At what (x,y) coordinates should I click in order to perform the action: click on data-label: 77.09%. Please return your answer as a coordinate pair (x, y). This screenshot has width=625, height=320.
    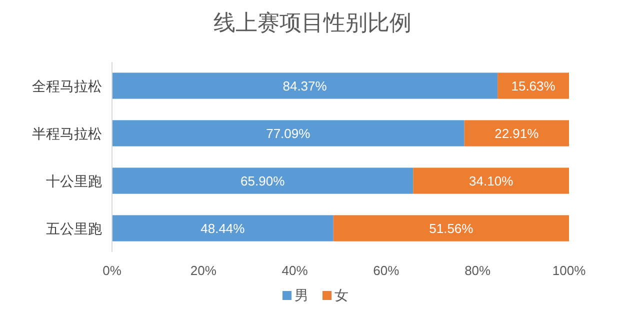
    Looking at the image, I should click on (288, 133).